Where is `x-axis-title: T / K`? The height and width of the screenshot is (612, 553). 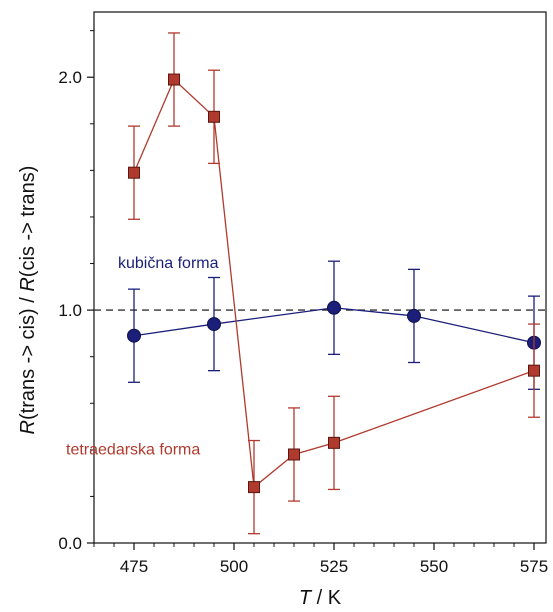
x-axis-title: T / K is located at coordinates (320, 598).